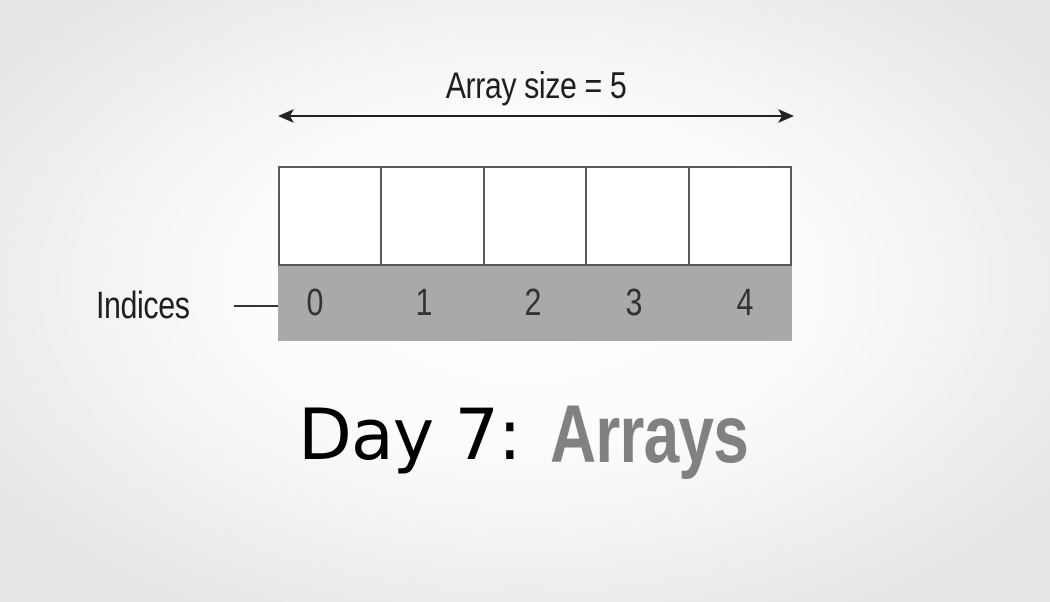  Describe the element at coordinates (536, 85) in the screenshot. I see `array-size-label: Array size = 5` at that location.